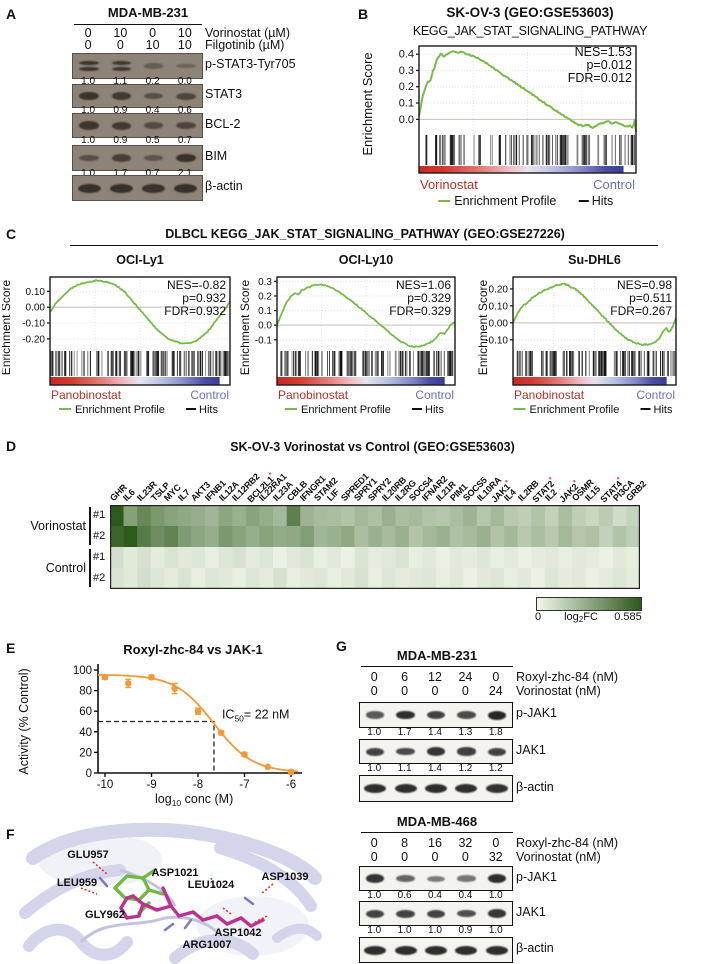  I want to click on panel-g1-dose-value: 24, so click(495, 691).